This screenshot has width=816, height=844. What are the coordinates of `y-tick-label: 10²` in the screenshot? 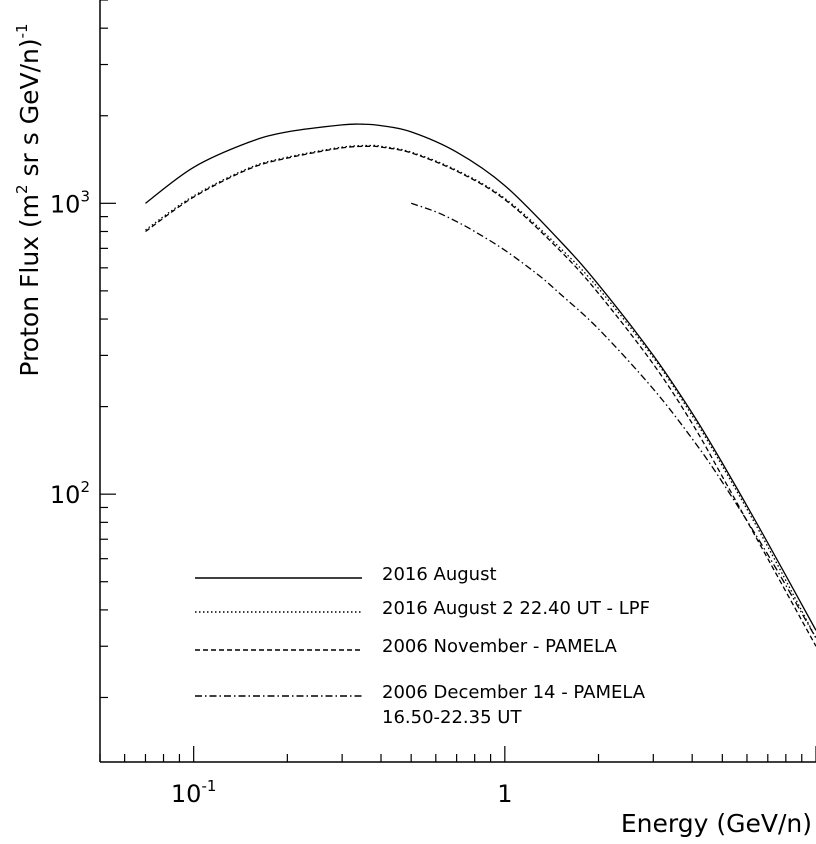 It's located at (70, 493).